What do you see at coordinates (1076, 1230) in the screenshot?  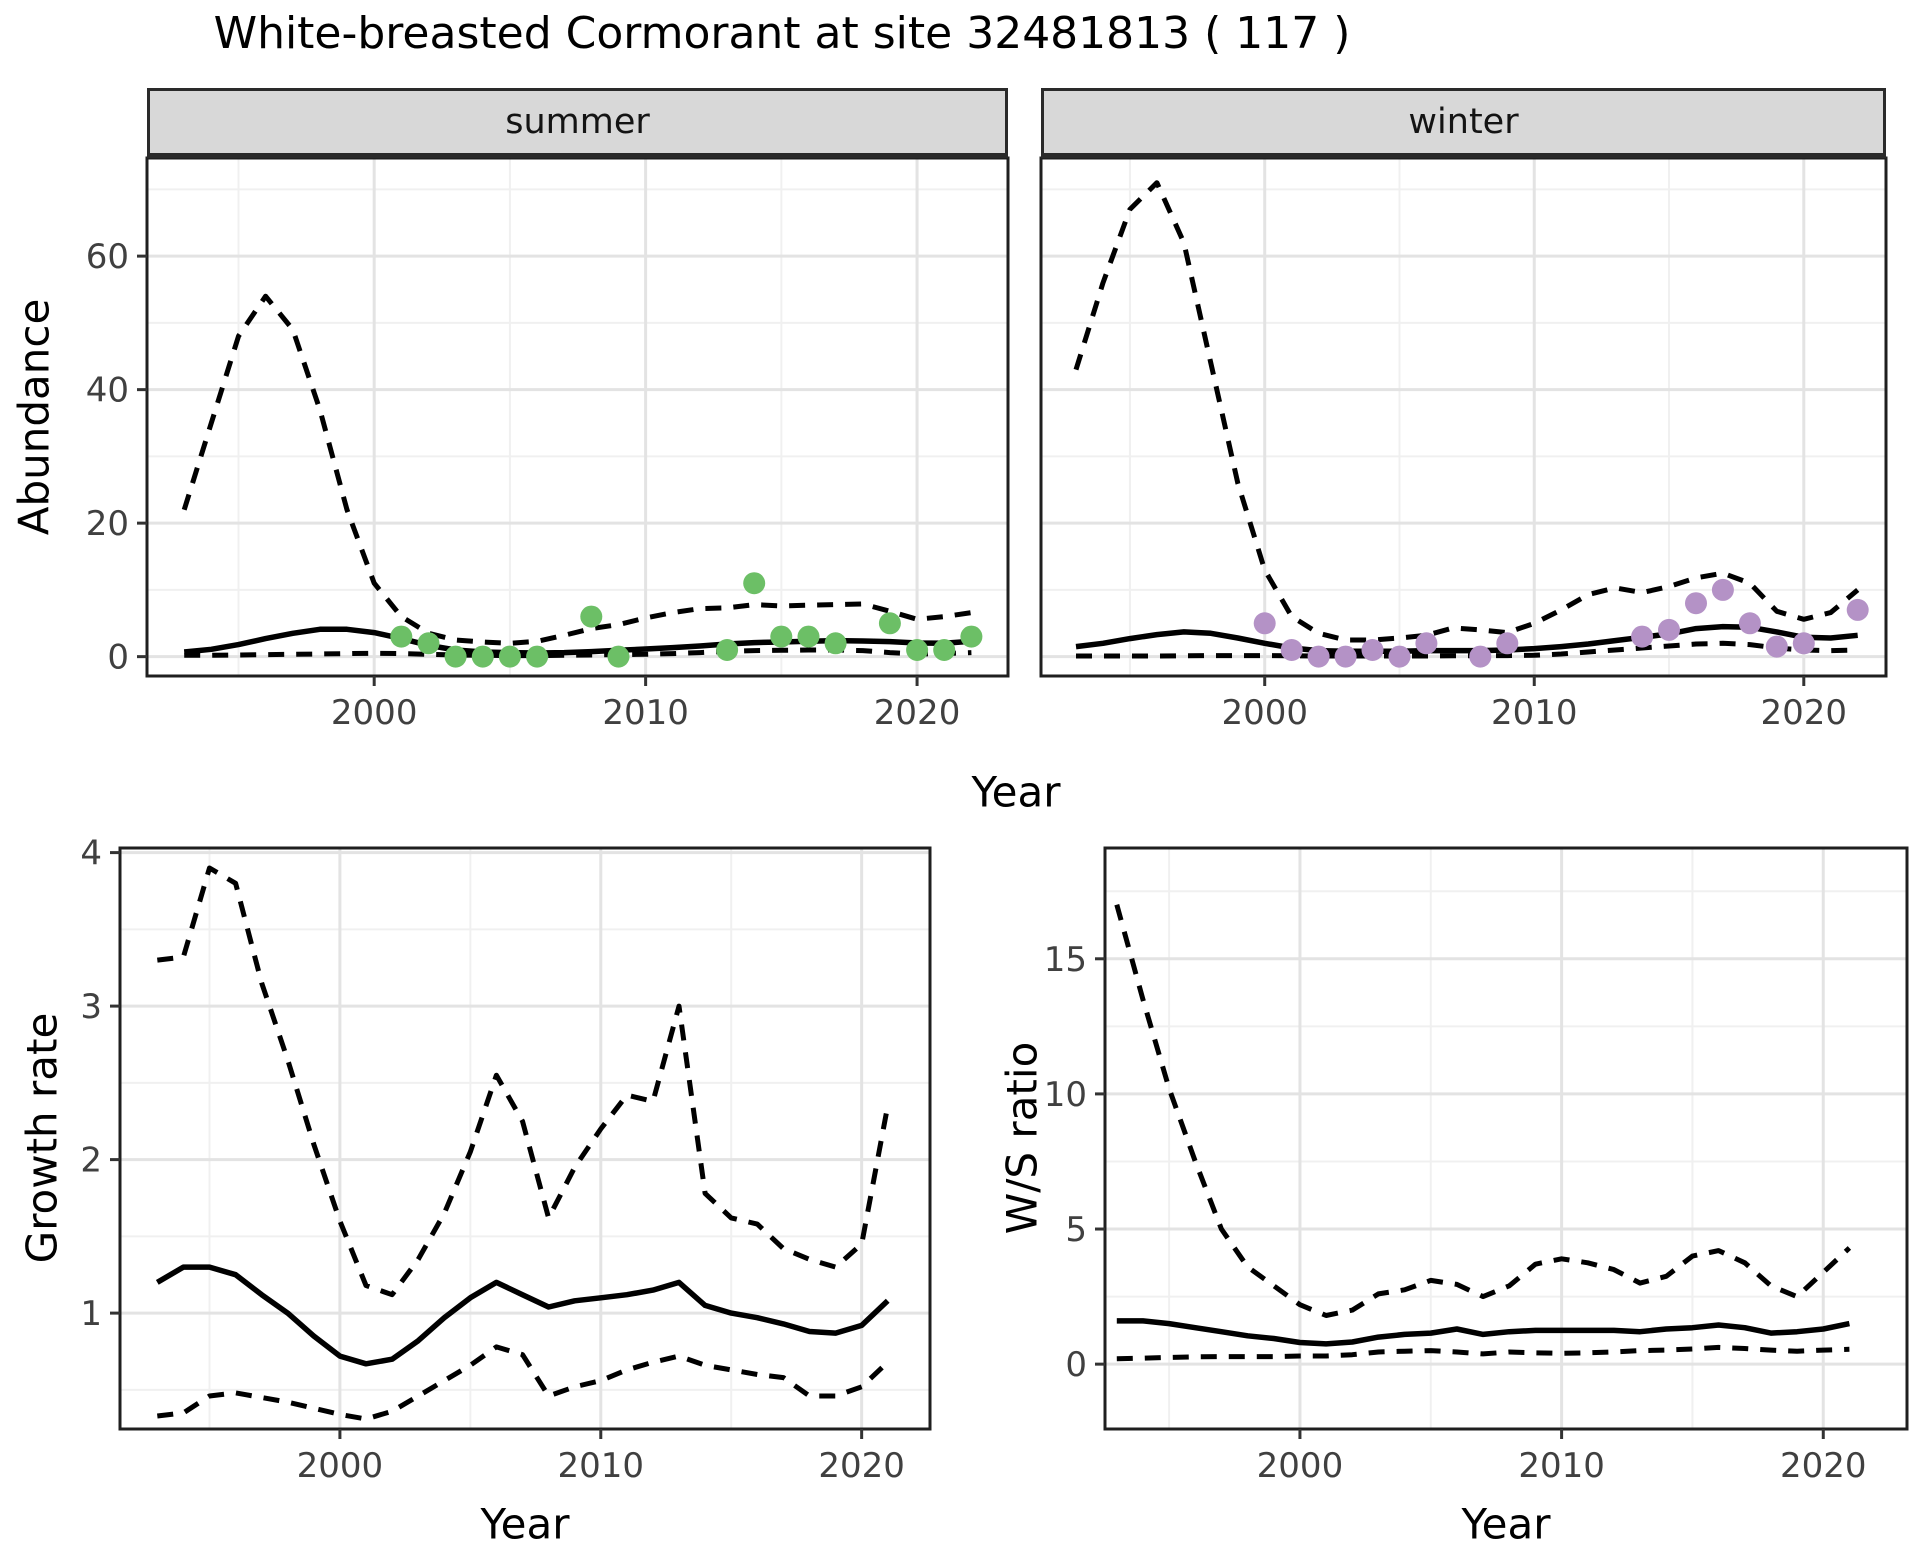 I see `y-tick-label: 5` at bounding box center [1076, 1230].